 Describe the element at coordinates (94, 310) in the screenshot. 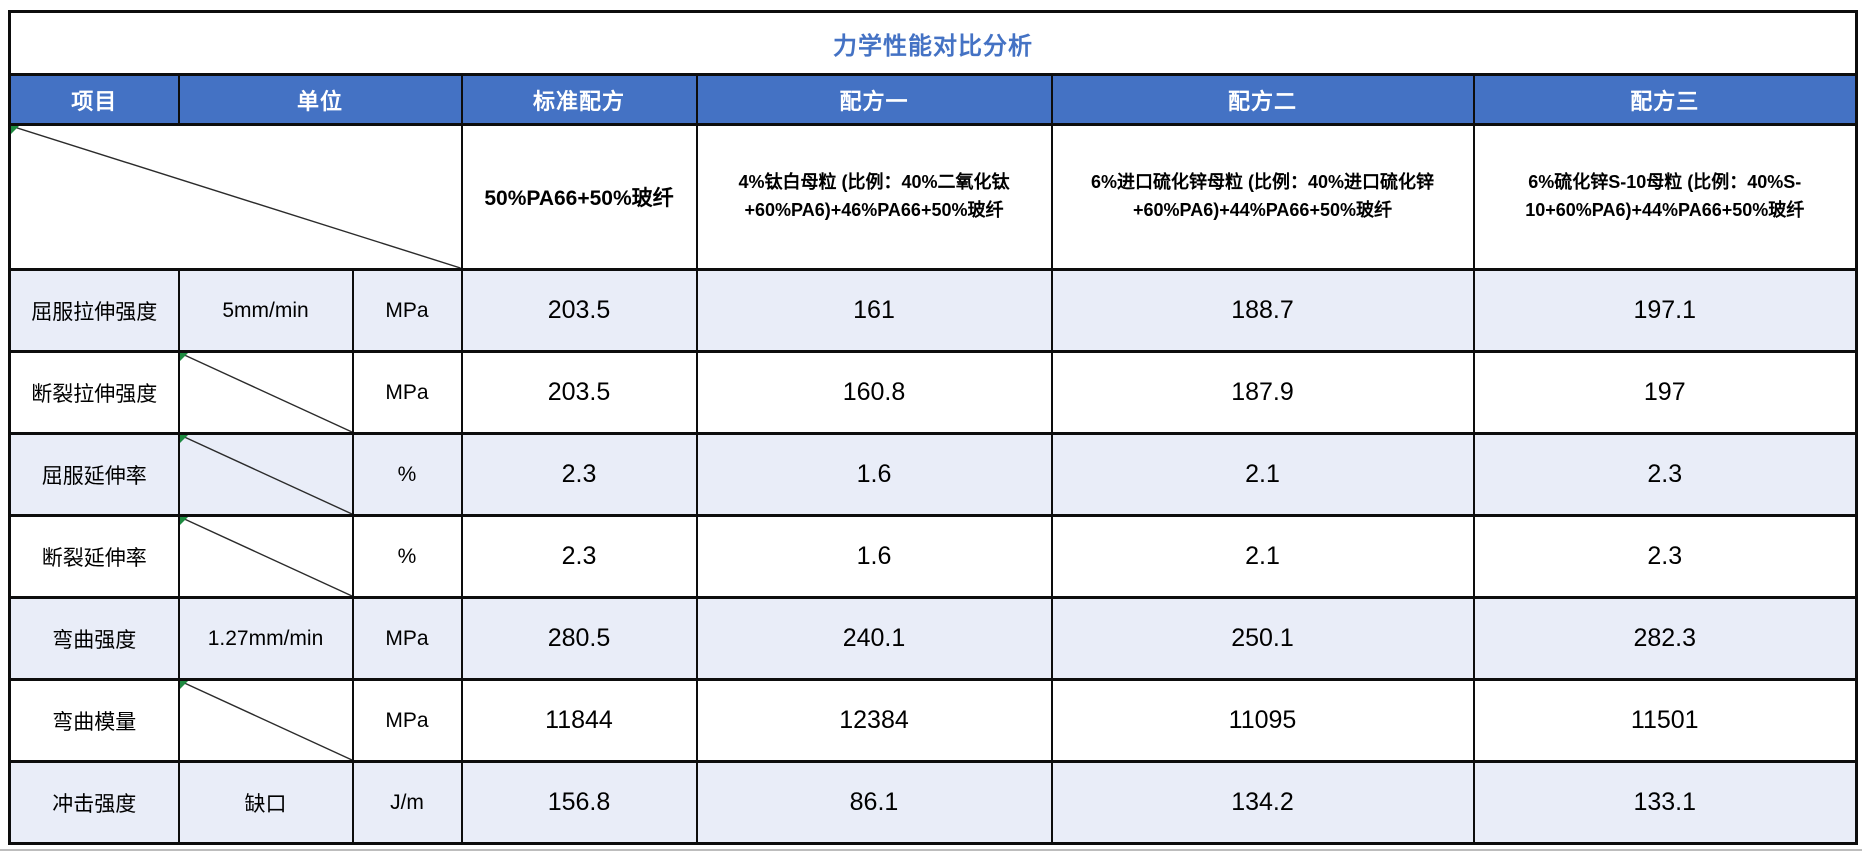

I see `row-label: 屈服拉伸强度` at that location.